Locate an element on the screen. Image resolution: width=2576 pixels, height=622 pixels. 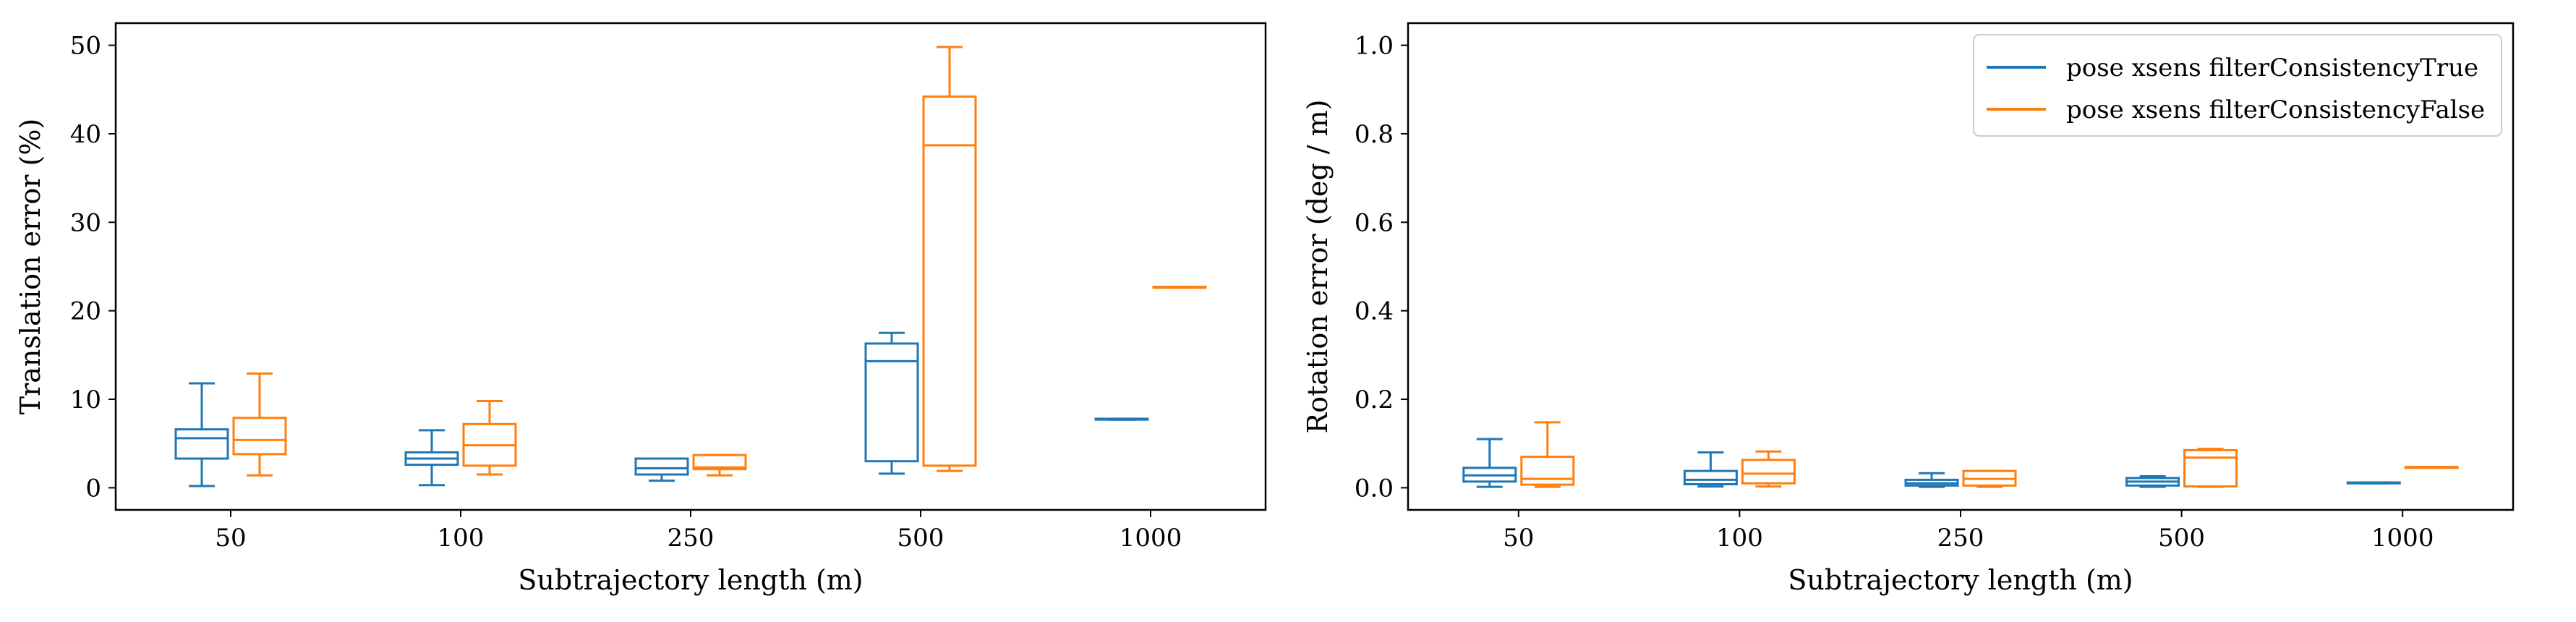
y-tick-label: 0.4 is located at coordinates (1374, 311).